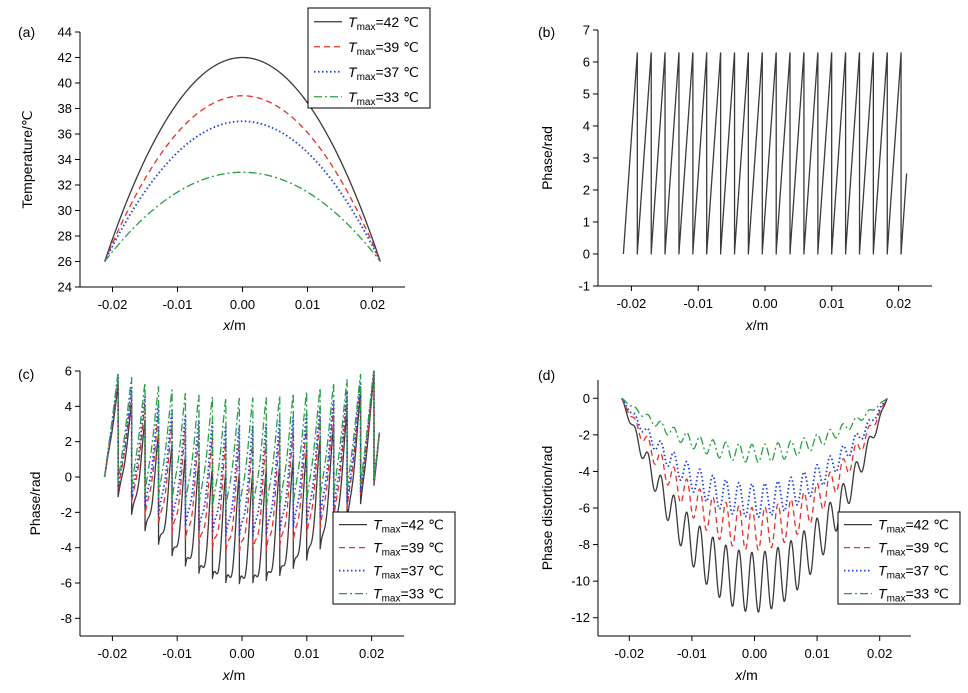 This screenshot has width=968, height=693. I want to click on y-tick-label: 1, so click(586, 222).